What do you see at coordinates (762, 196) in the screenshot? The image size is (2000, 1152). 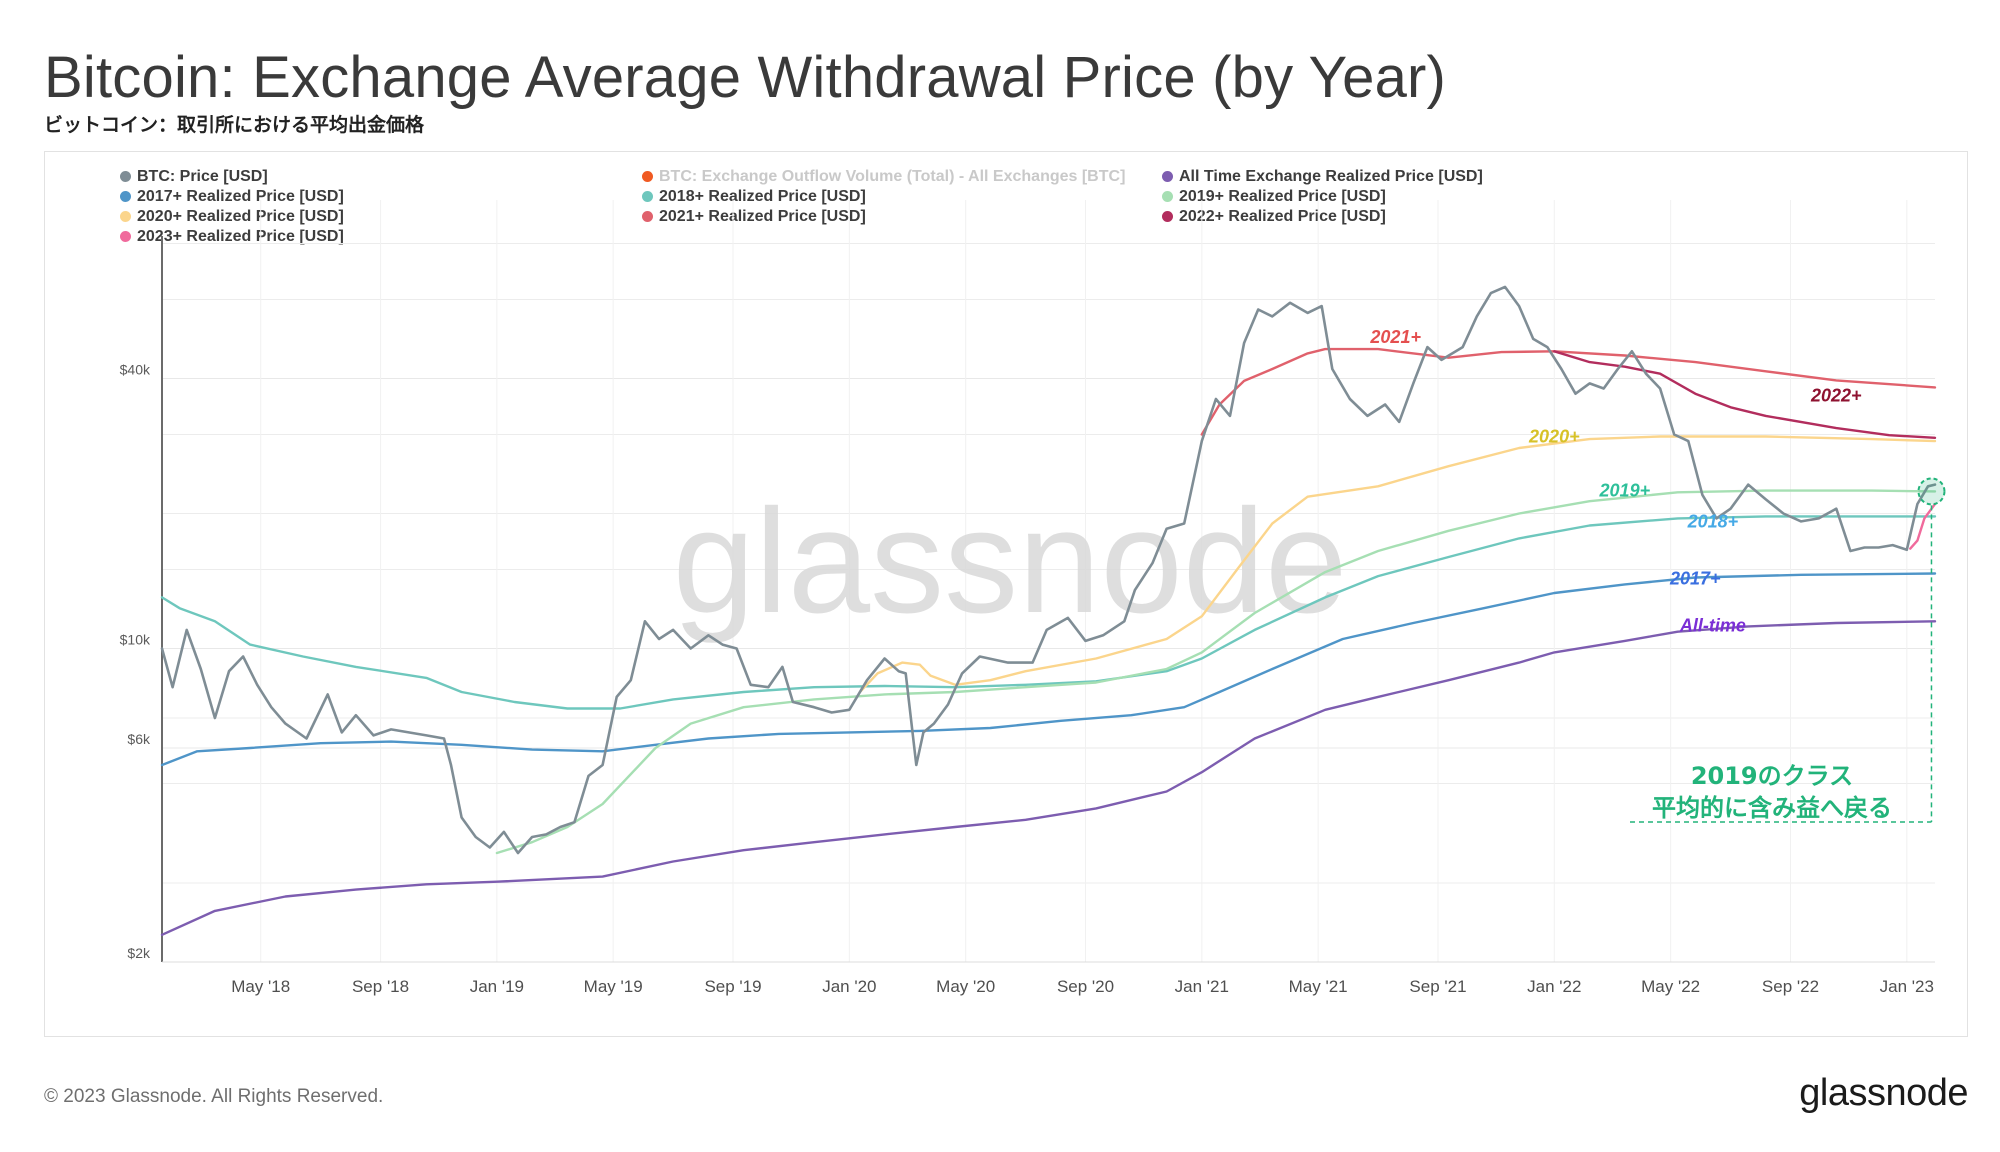 I see `legend-label: 2018+ Realized Price [USD]` at bounding box center [762, 196].